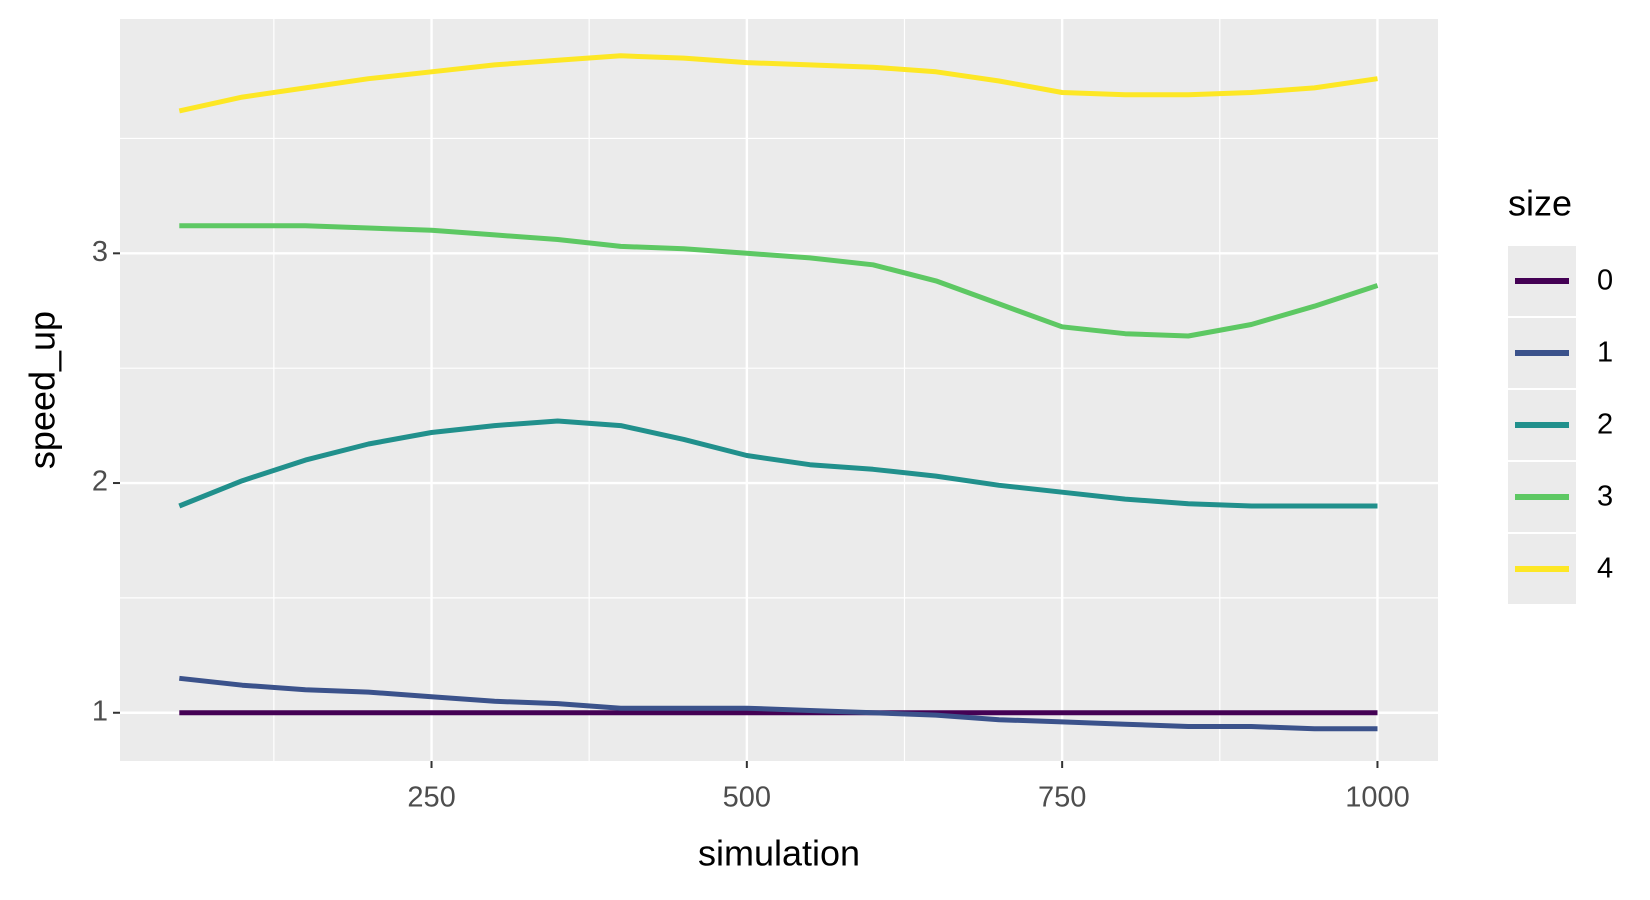 The image size is (1650, 900). What do you see at coordinates (1377, 798) in the screenshot?
I see `x-tick-label: 1000` at bounding box center [1377, 798].